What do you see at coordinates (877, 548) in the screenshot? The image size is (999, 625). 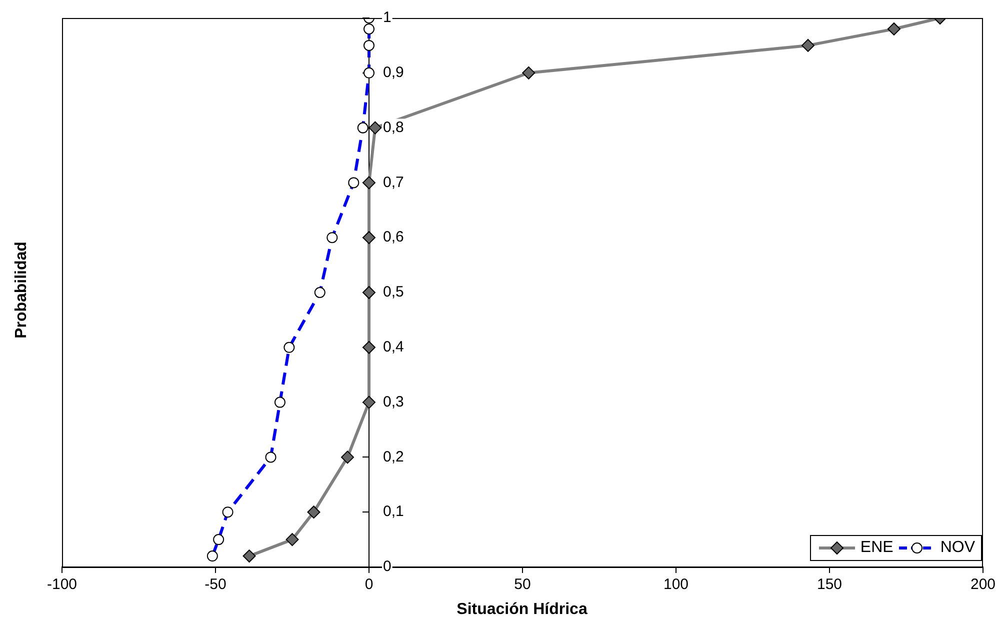 I see `legend-label: ENE` at bounding box center [877, 548].